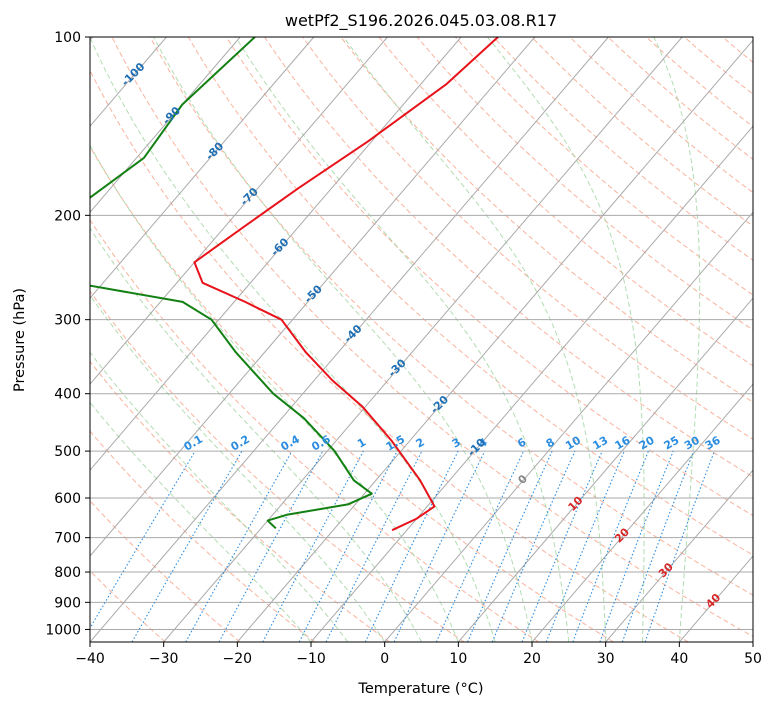 Image resolution: width=775 pixels, height=708 pixels. What do you see at coordinates (164, 659) in the screenshot?
I see `x-tick-label: −30` at bounding box center [164, 659].